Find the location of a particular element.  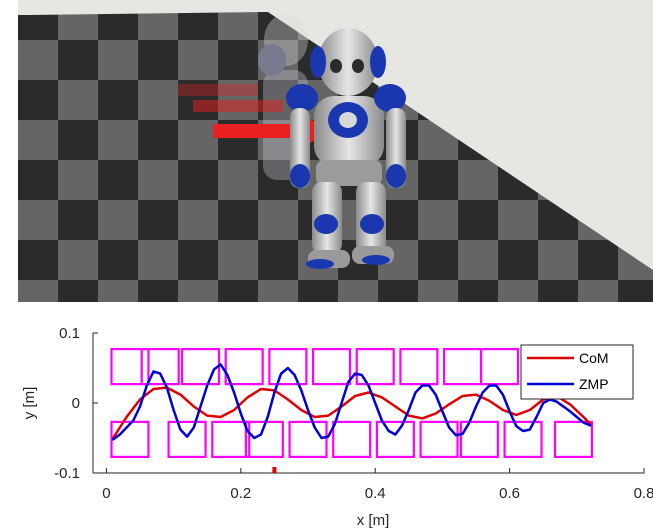

push-marker is located at coordinates (274, 470).